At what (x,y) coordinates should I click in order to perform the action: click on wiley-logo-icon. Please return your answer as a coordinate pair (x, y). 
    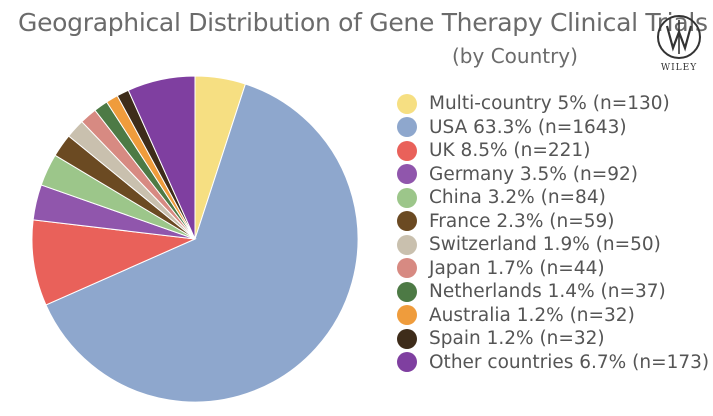
    Looking at the image, I should click on (679, 37).